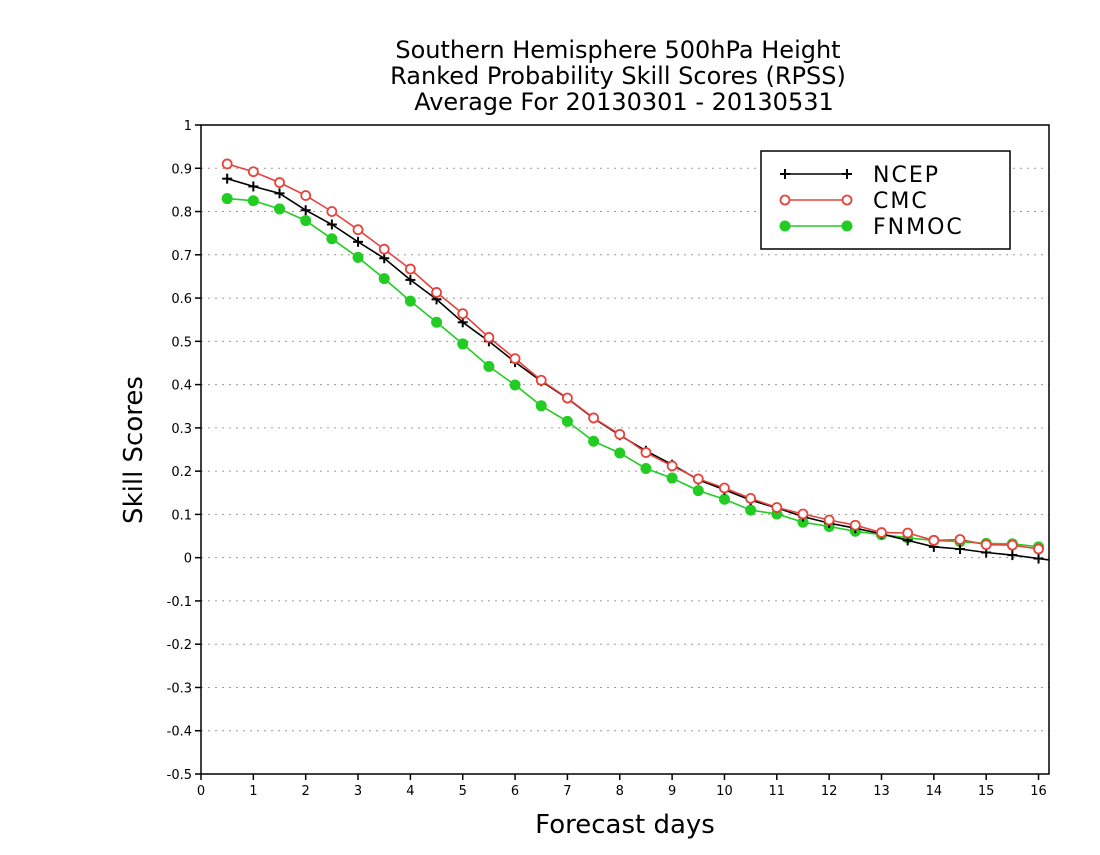 This screenshot has height=855, width=1100. What do you see at coordinates (181, 386) in the screenshot?
I see `y-tick-label: 0.4` at bounding box center [181, 386].